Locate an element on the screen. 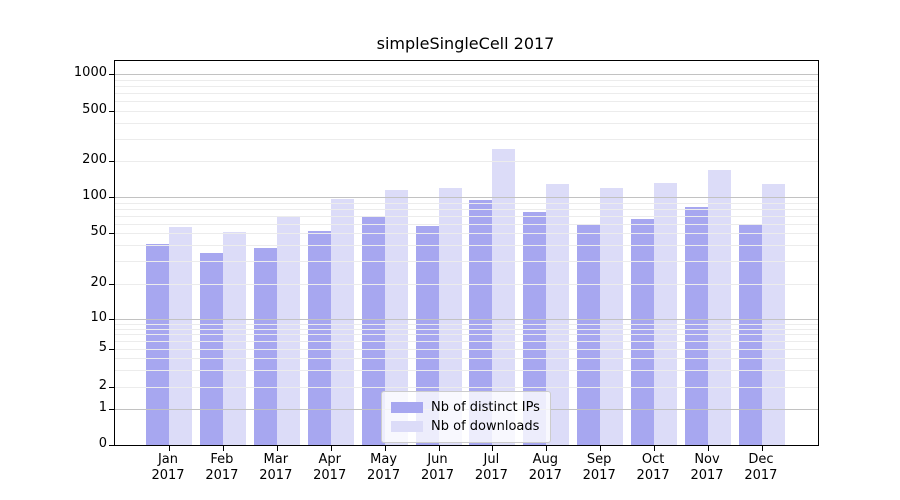 The width and height of the screenshot is (900, 500). y-axis-tick-label: 100 is located at coordinates (94, 195).